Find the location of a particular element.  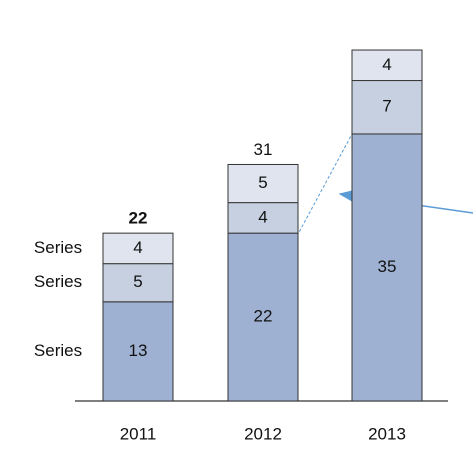

total-label: 22 is located at coordinates (138, 218).